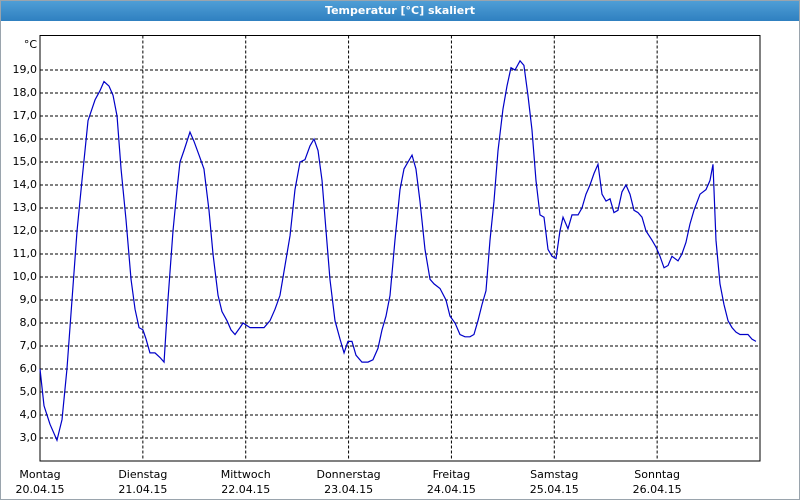 This screenshot has width=800, height=500. Describe the element at coordinates (25, 115) in the screenshot. I see `y-tick-label: 17,0` at that location.